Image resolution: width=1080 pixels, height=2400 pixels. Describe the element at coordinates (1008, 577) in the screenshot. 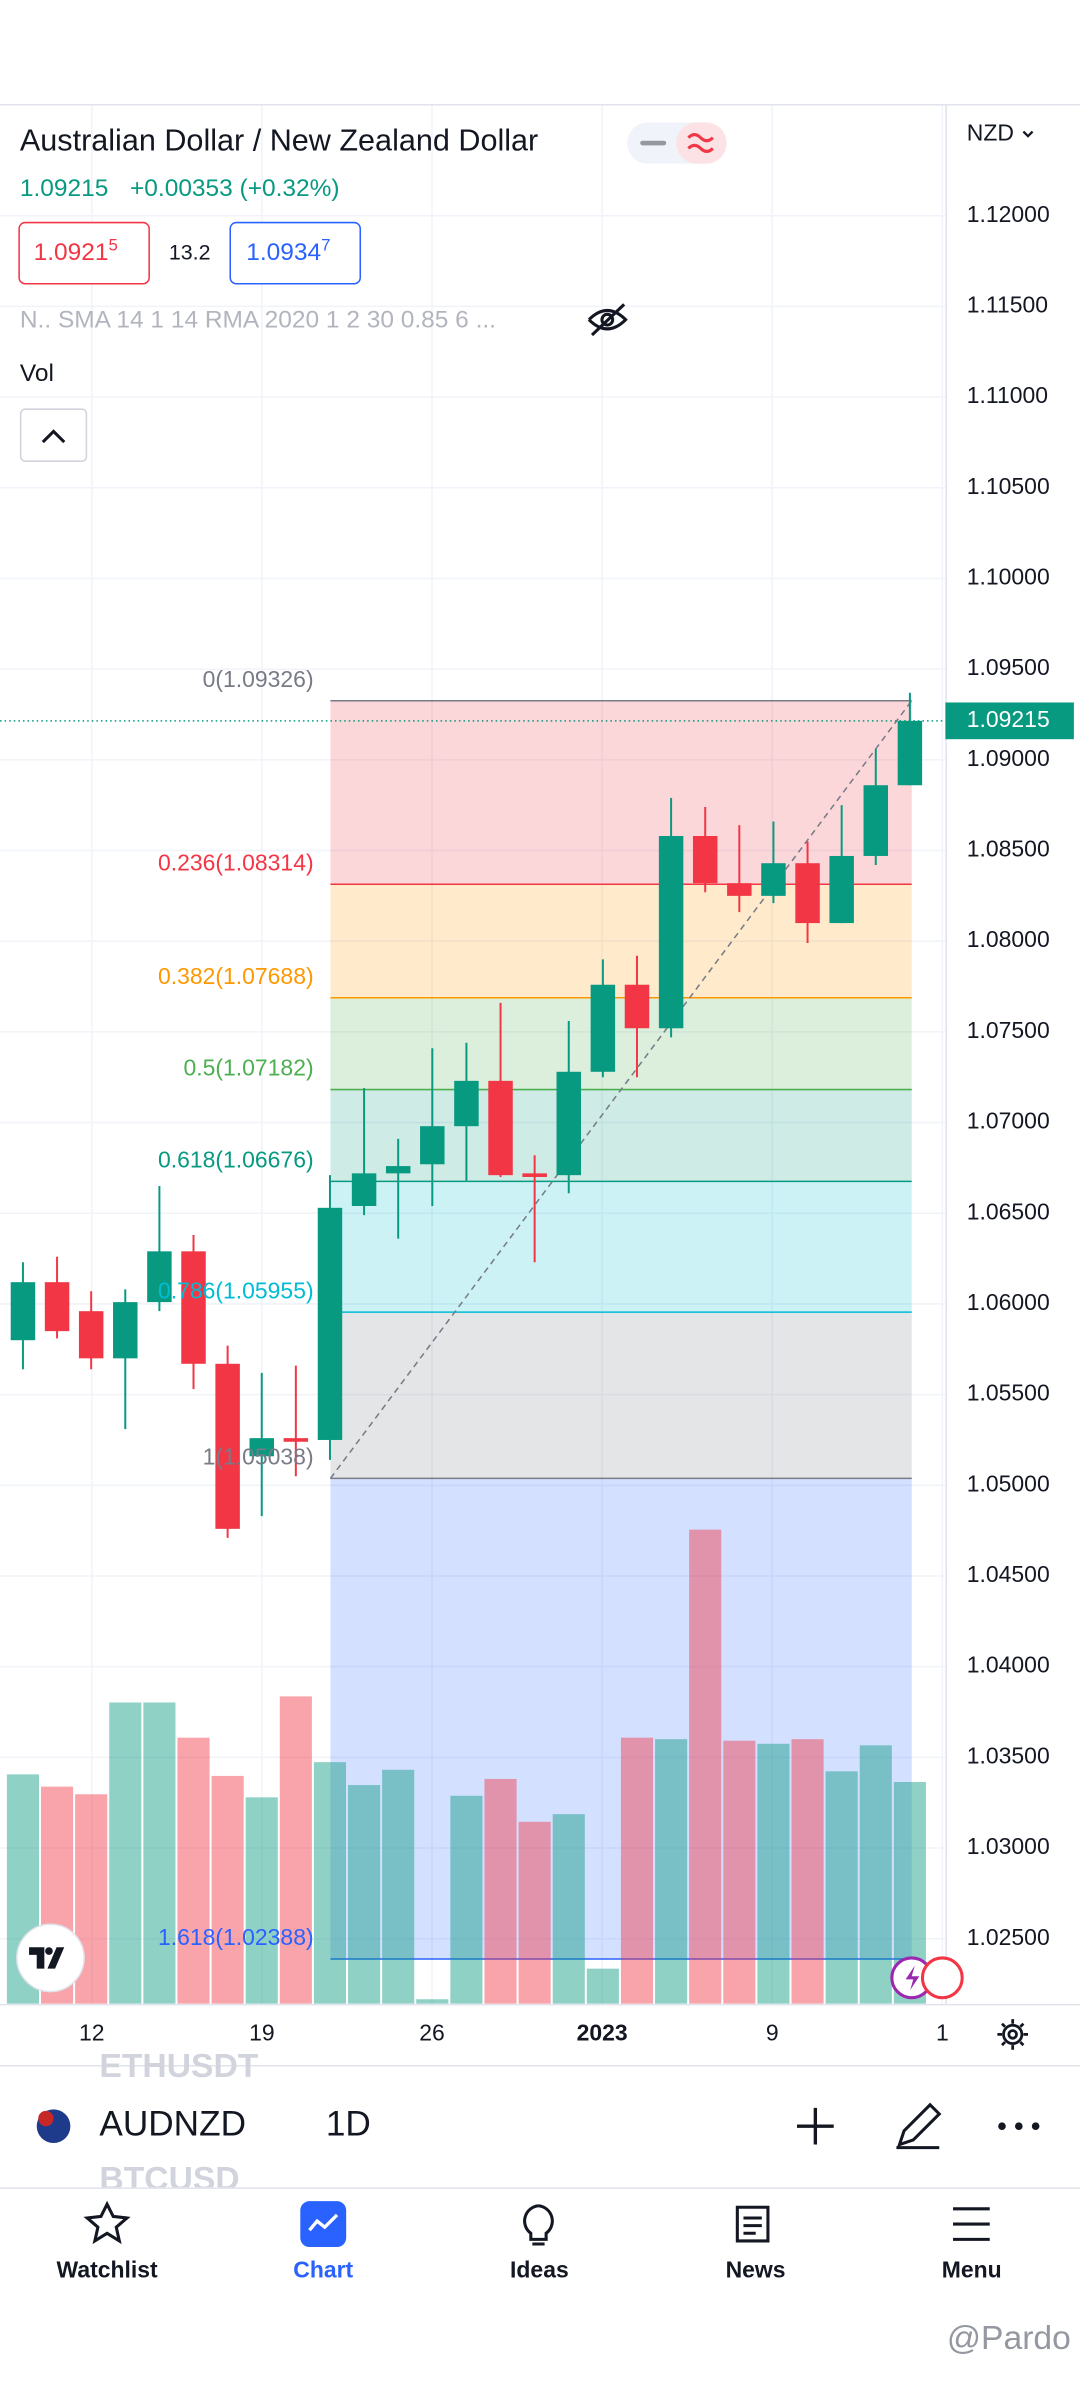

I see `y-tick-label: 1.10000` at that location.